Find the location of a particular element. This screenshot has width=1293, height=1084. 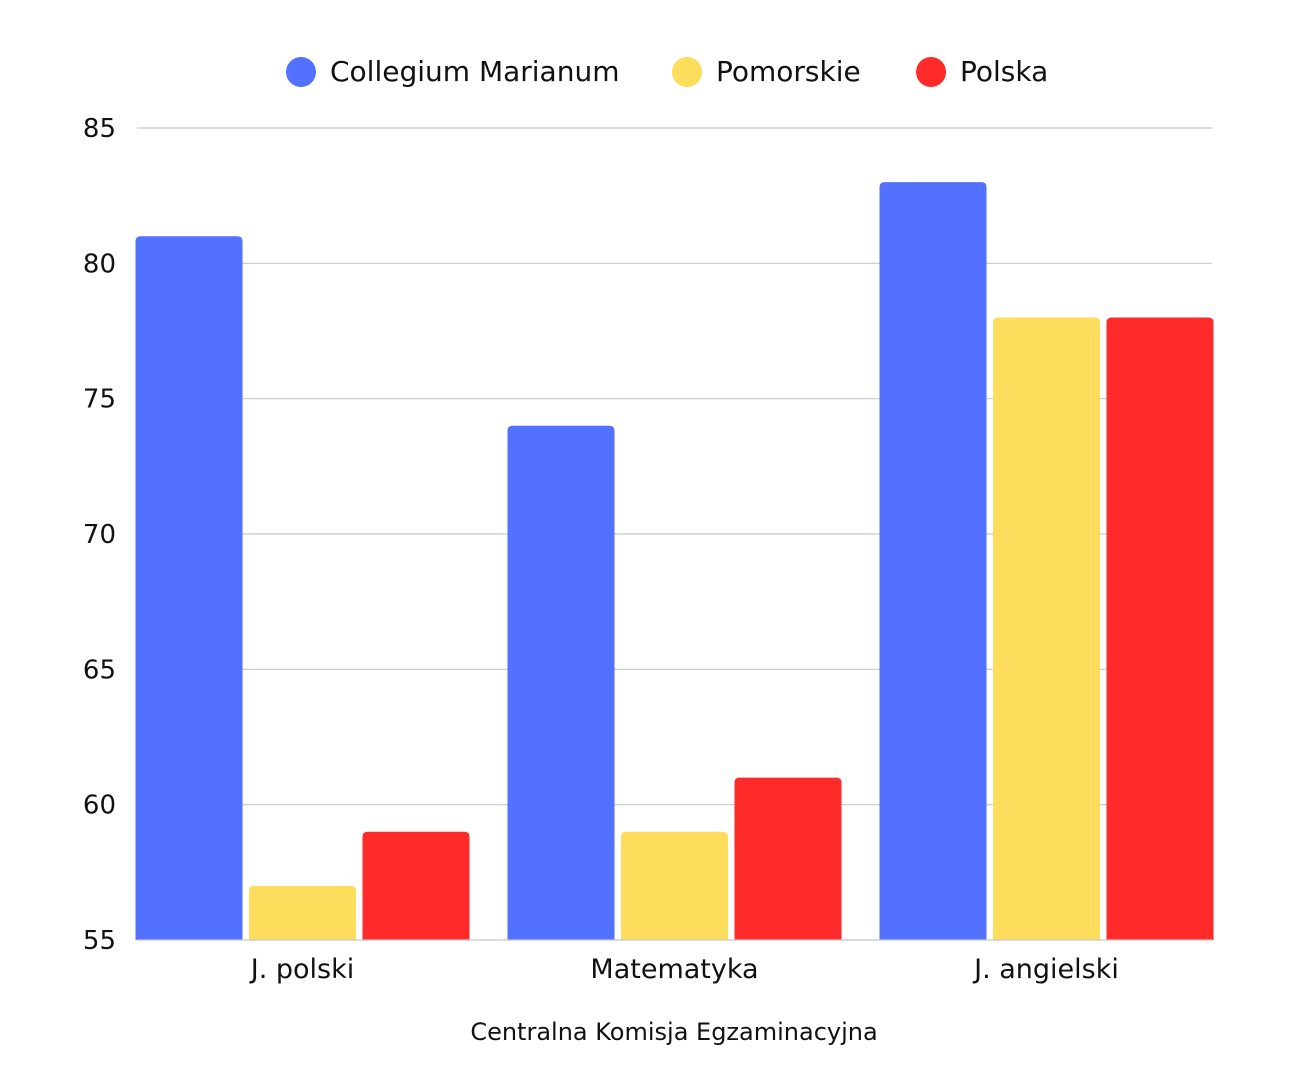

x-category-label: Matematyka is located at coordinates (674, 969).